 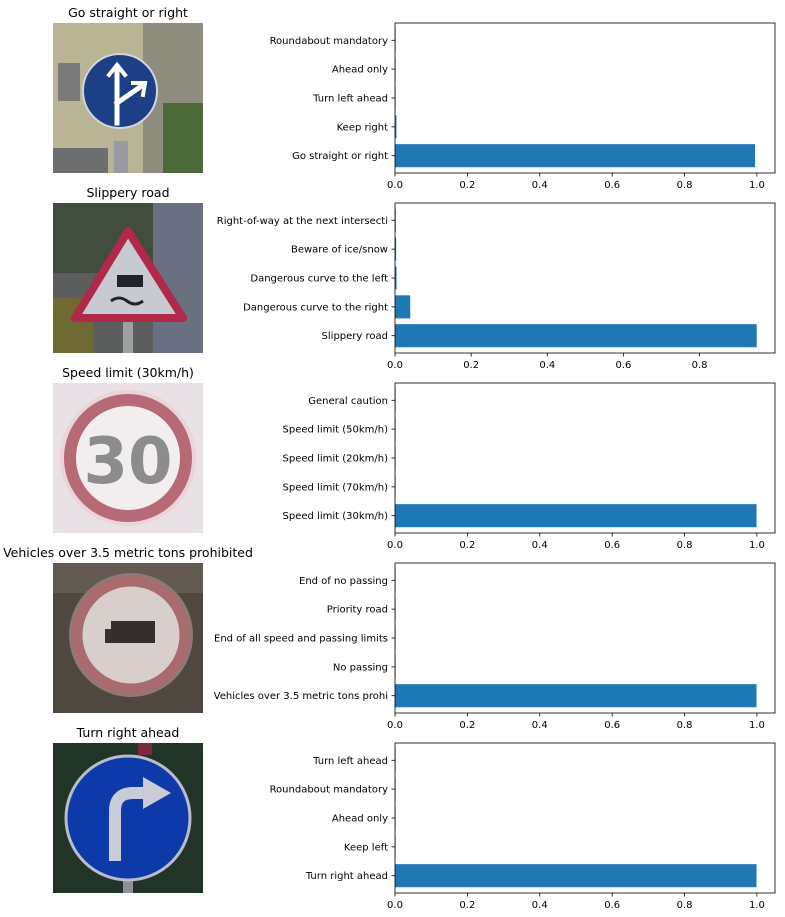 What do you see at coordinates (301, 639) in the screenshot?
I see `category-label: End of all speed and passing limits` at bounding box center [301, 639].